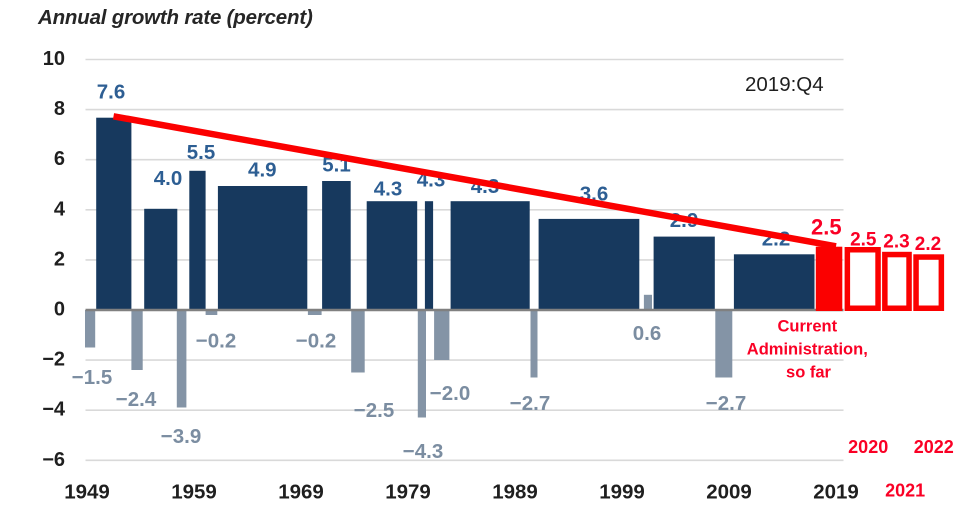 Image resolution: width=980 pixels, height=523 pixels. What do you see at coordinates (59, 109) in the screenshot?
I see `svg-text: 8` at bounding box center [59, 109].